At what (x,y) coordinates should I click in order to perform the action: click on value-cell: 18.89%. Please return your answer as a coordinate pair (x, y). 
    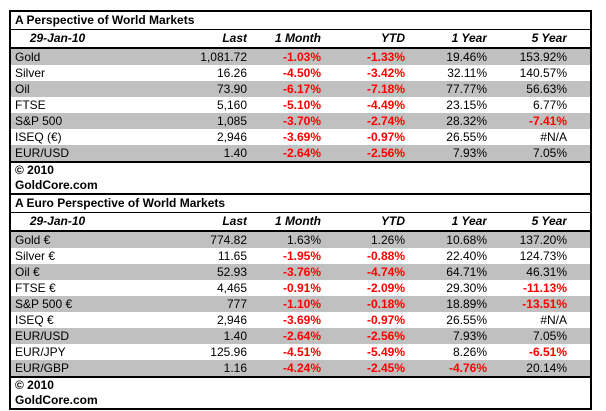
    Looking at the image, I should click on (446, 304).